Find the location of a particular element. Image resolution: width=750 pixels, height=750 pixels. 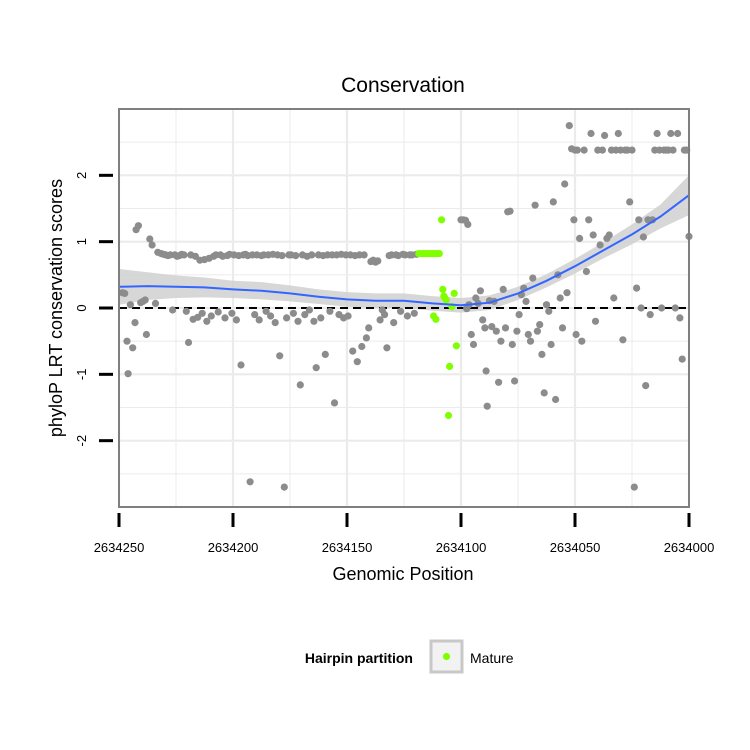

x-tick-label: 2634050 is located at coordinates (575, 547).